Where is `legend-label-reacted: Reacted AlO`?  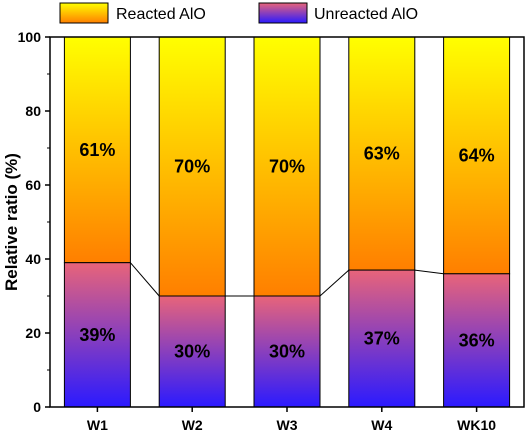 legend-label-reacted: Reacted AlO is located at coordinates (161, 14).